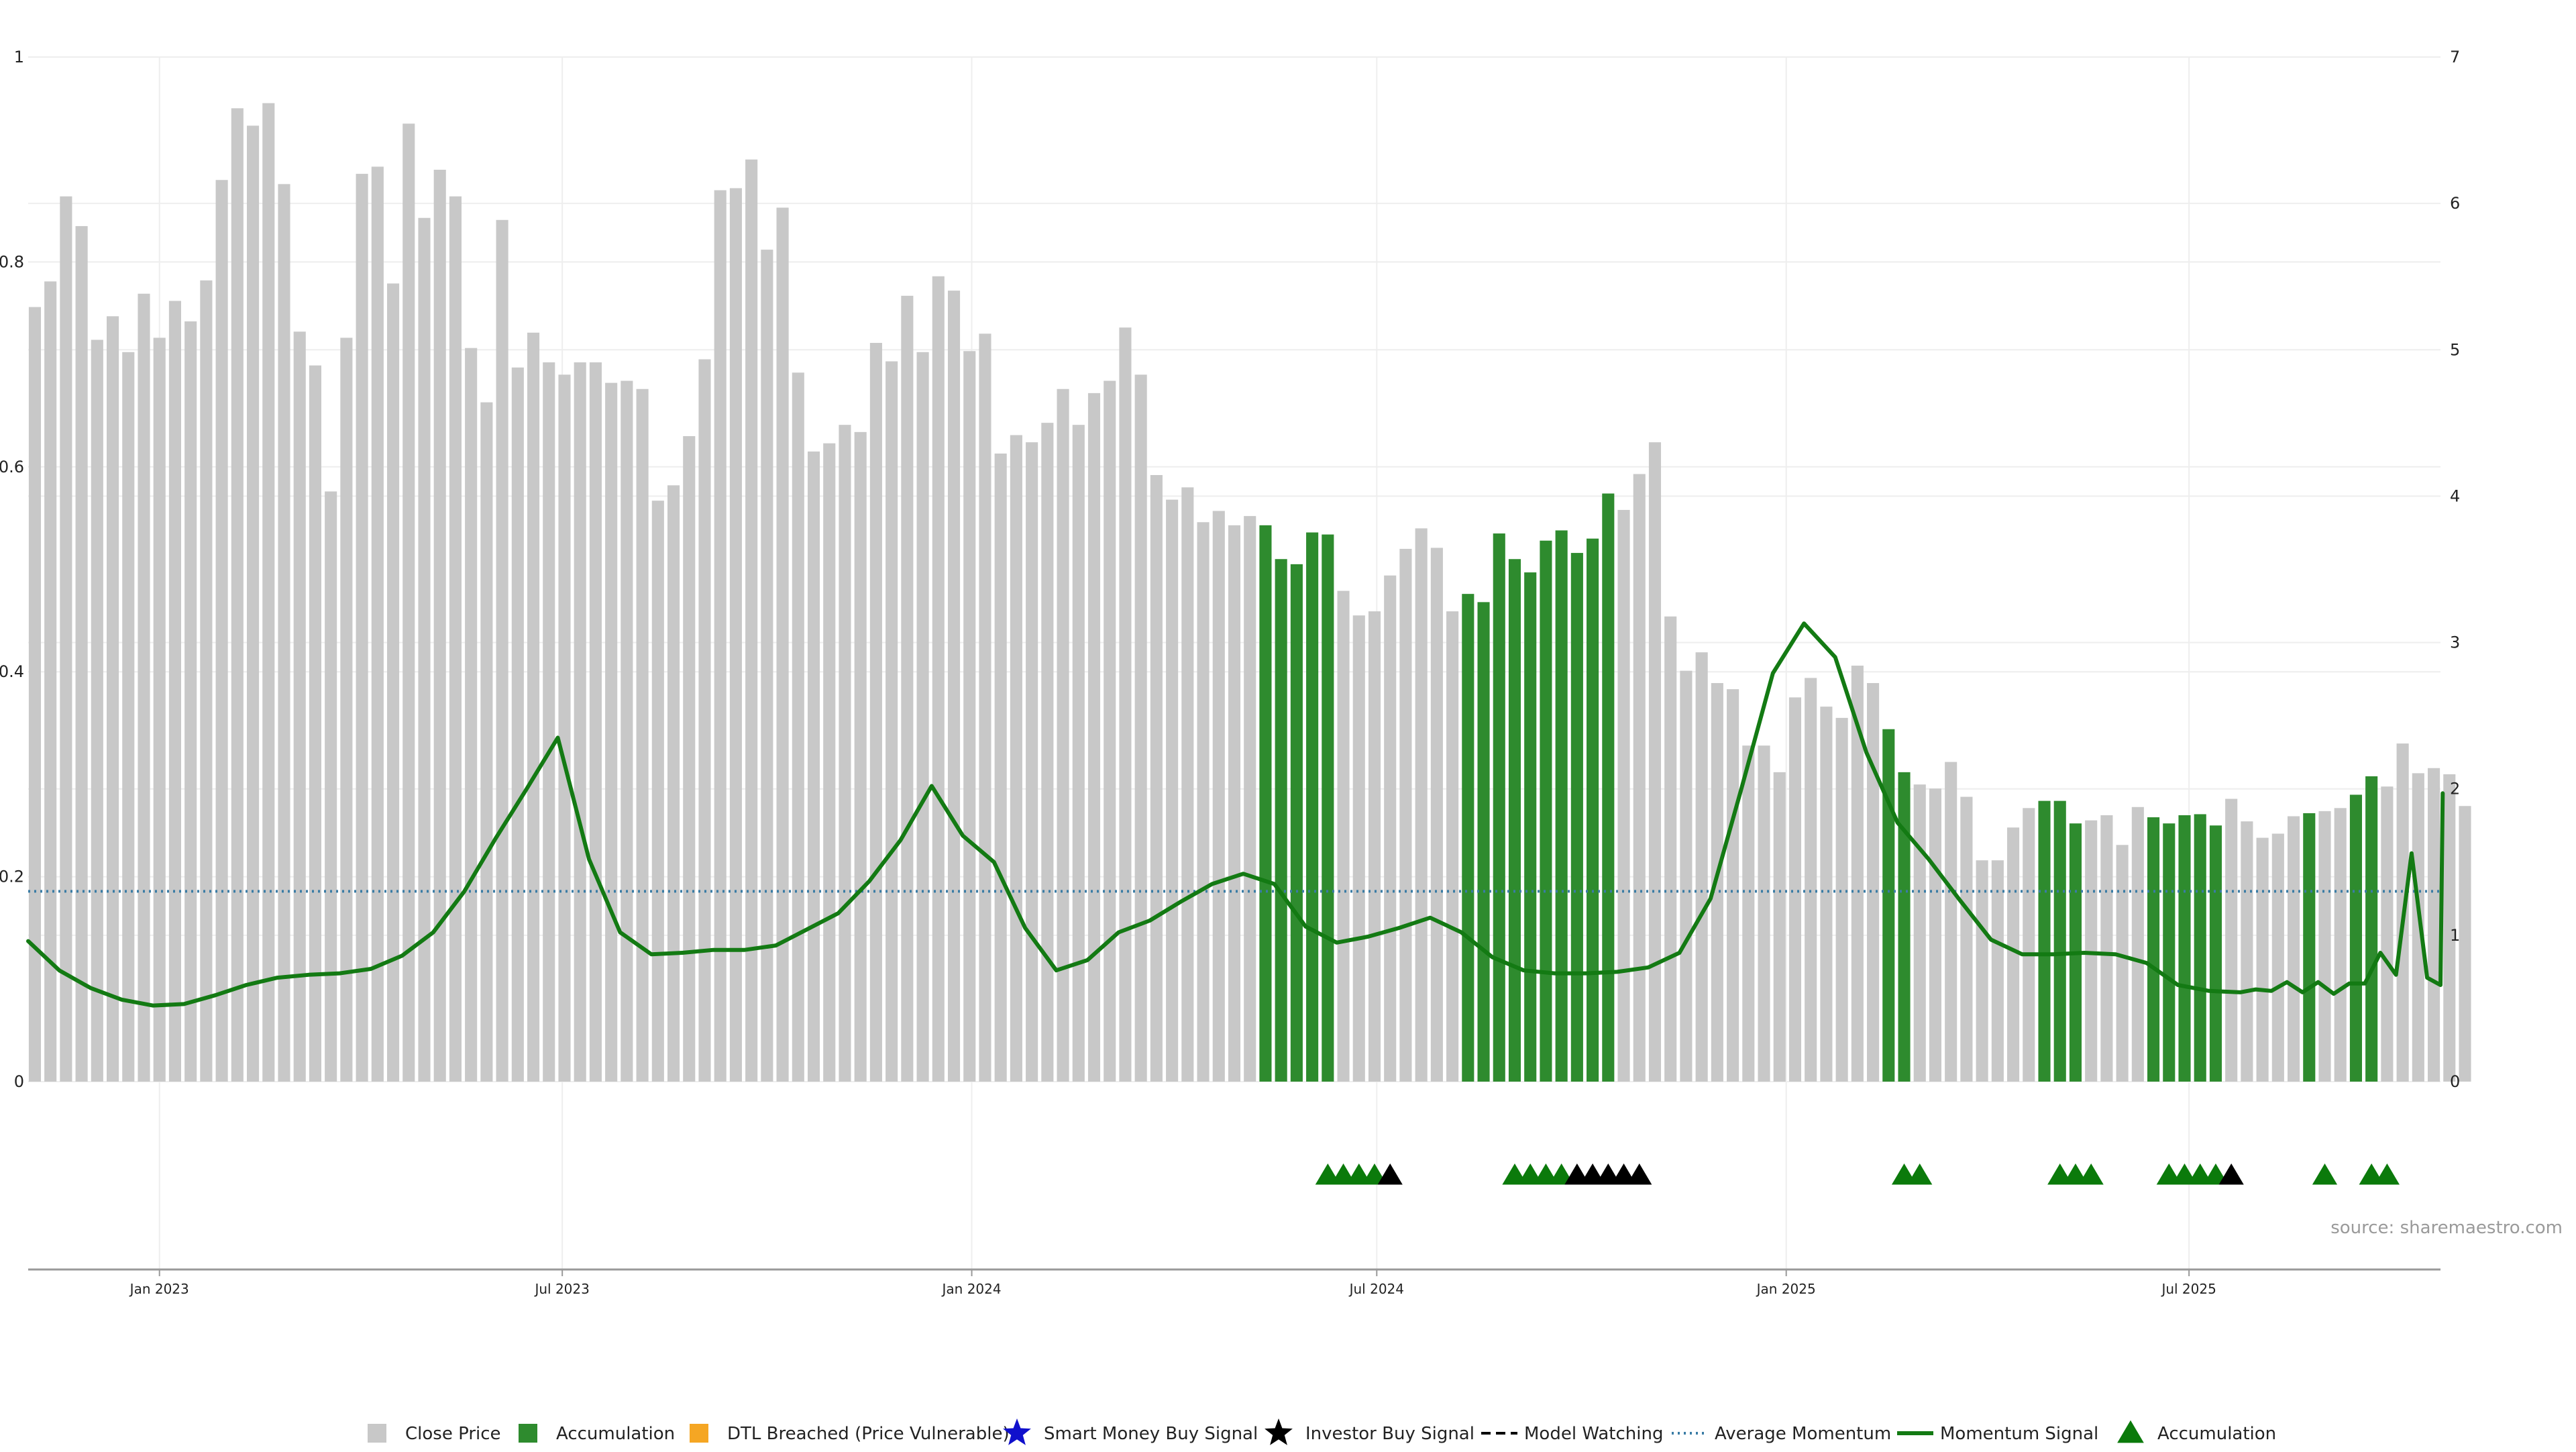  What do you see at coordinates (2455, 496) in the screenshot?
I see `y-right-tick-label: 4` at bounding box center [2455, 496].